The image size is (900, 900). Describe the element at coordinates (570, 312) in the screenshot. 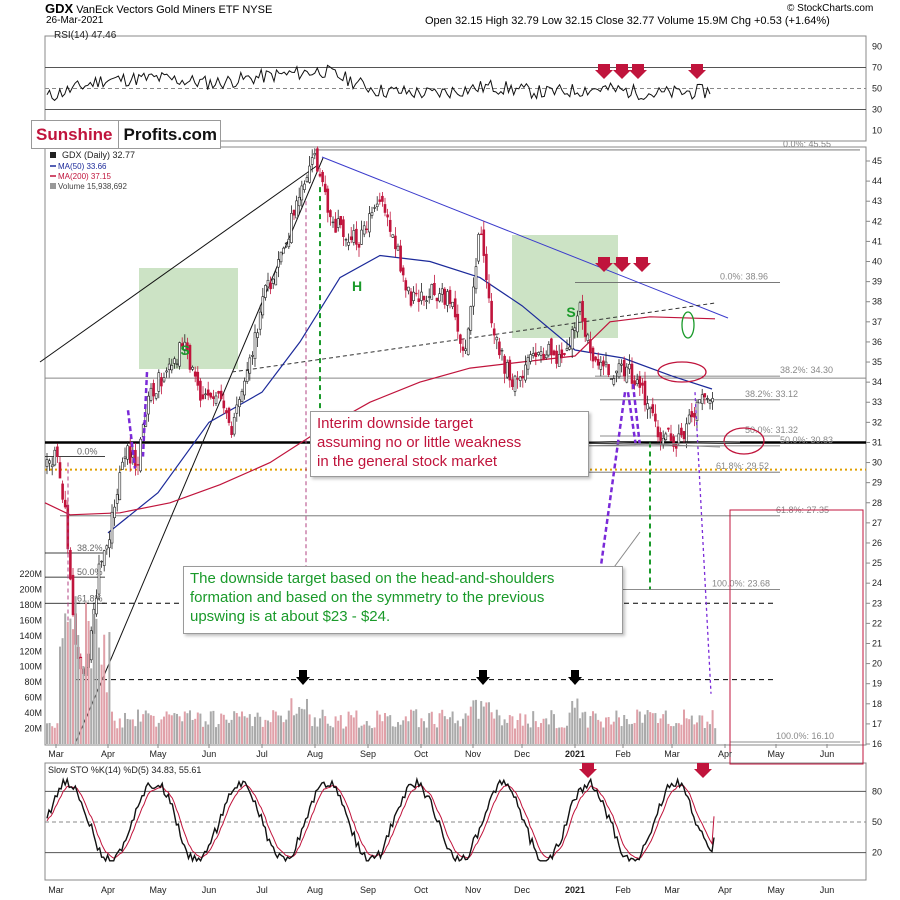

I see `right-shoulder-label: S` at that location.